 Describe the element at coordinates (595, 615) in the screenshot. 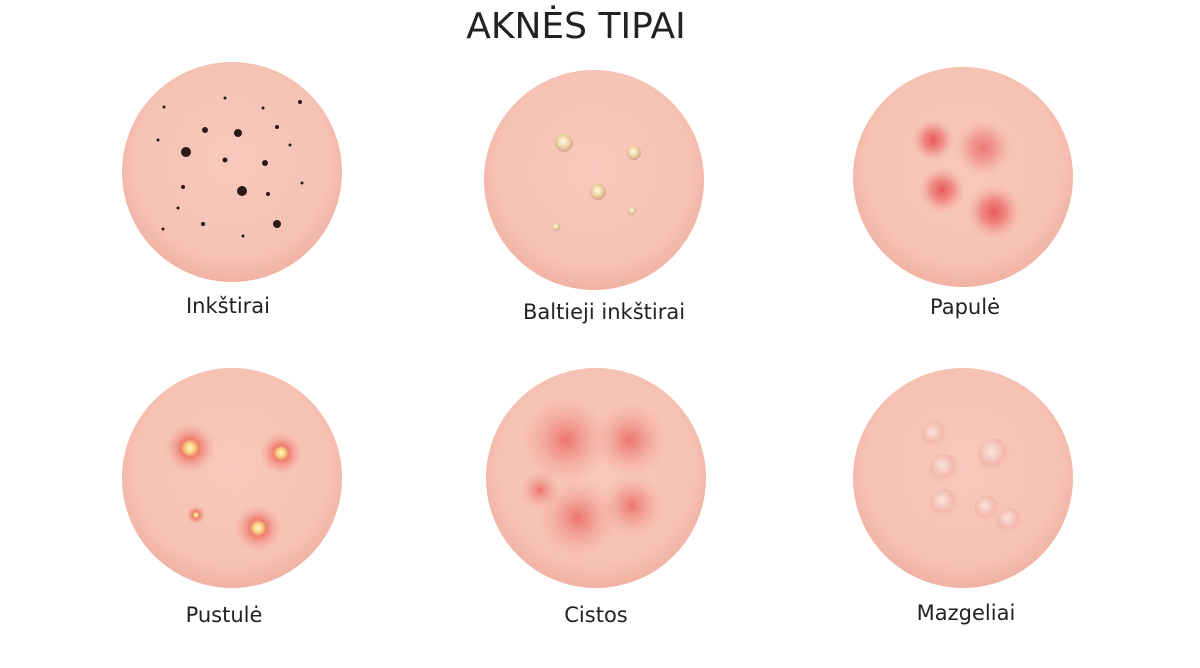

I see `item-label: Cistos` at that location.